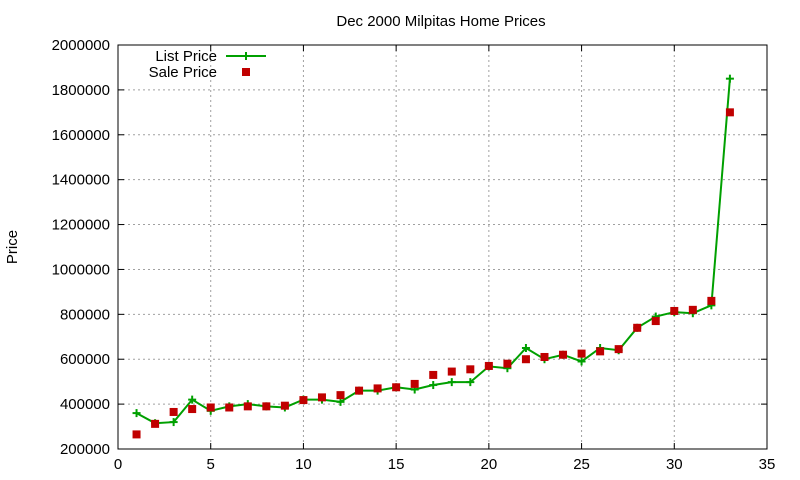  I want to click on legend-square-marker, so click(246, 72).